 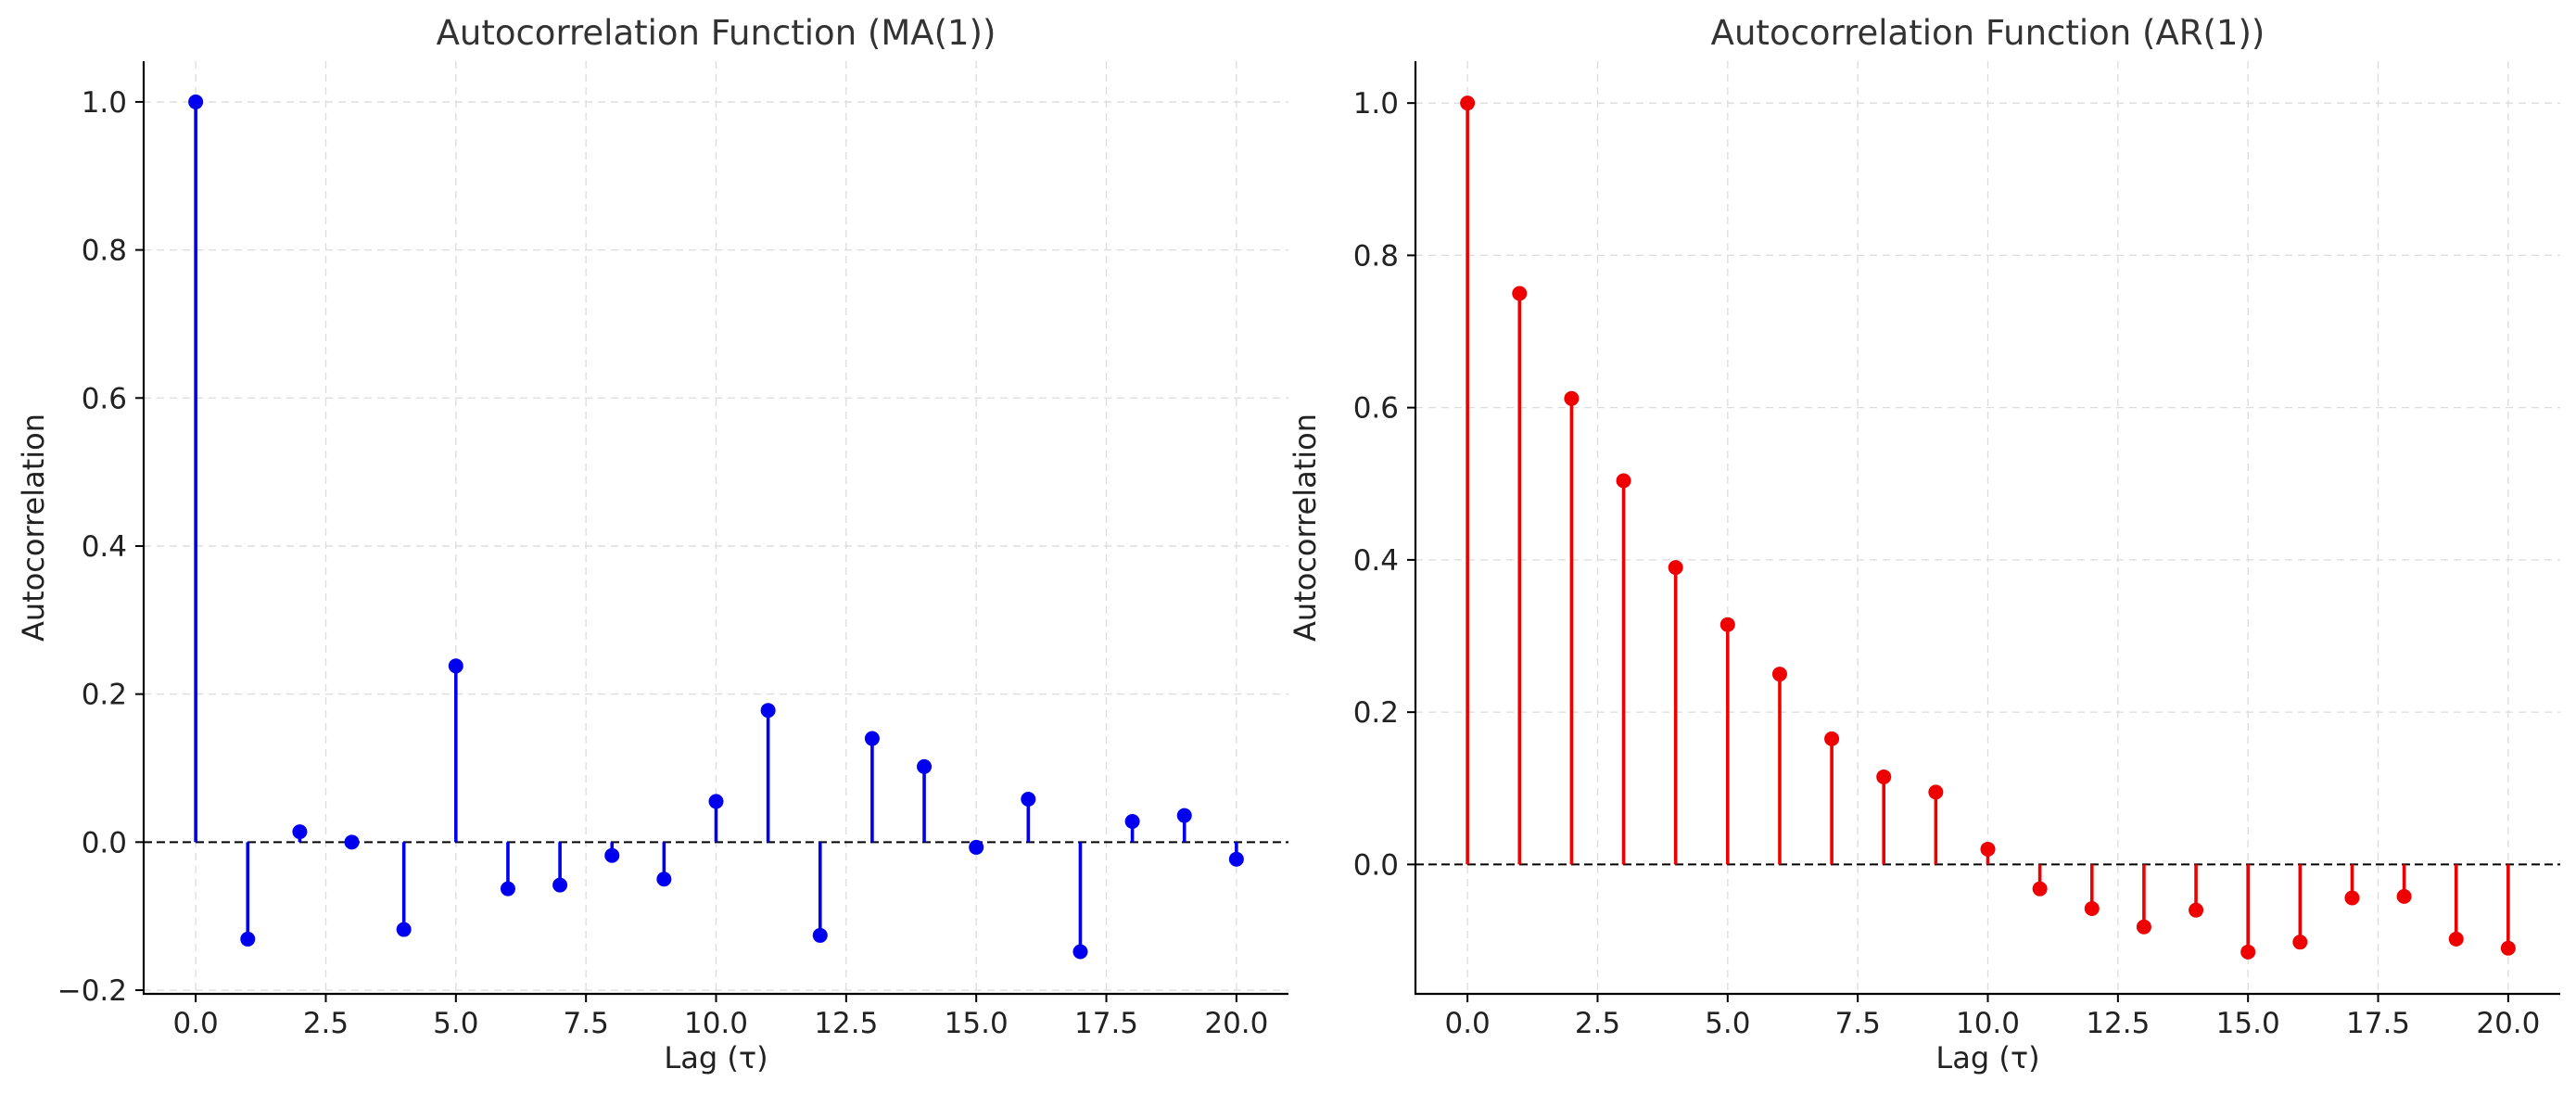 I want to click on ar1-y-tick-label-3: 0.6, so click(x=1376, y=409).